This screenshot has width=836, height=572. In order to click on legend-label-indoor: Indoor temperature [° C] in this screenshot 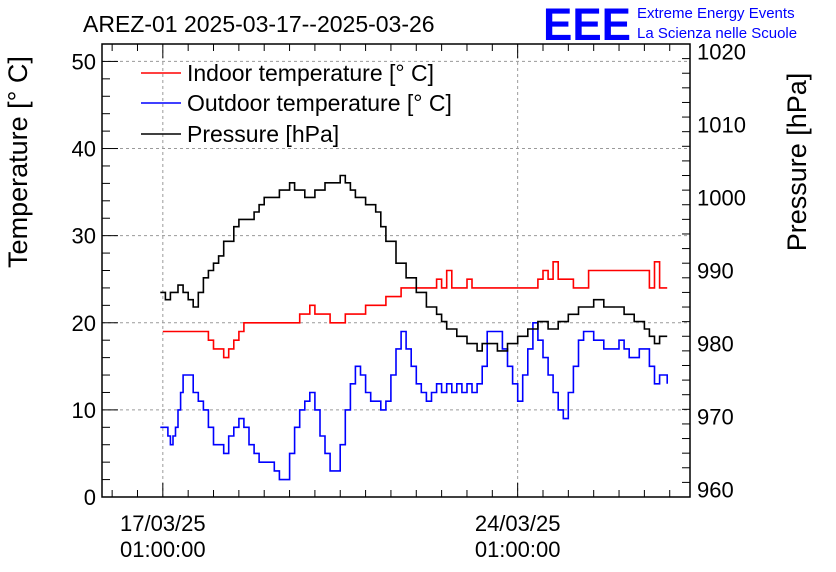, I will do `click(310, 73)`.